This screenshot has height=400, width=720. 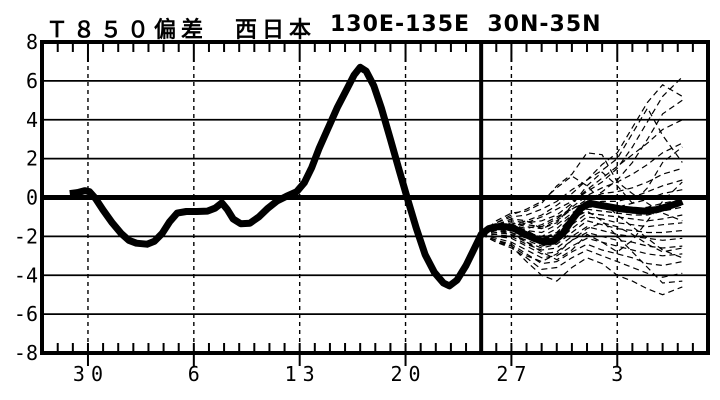 What do you see at coordinates (32, 81) in the screenshot?
I see `y-axis-label: 6` at bounding box center [32, 81].